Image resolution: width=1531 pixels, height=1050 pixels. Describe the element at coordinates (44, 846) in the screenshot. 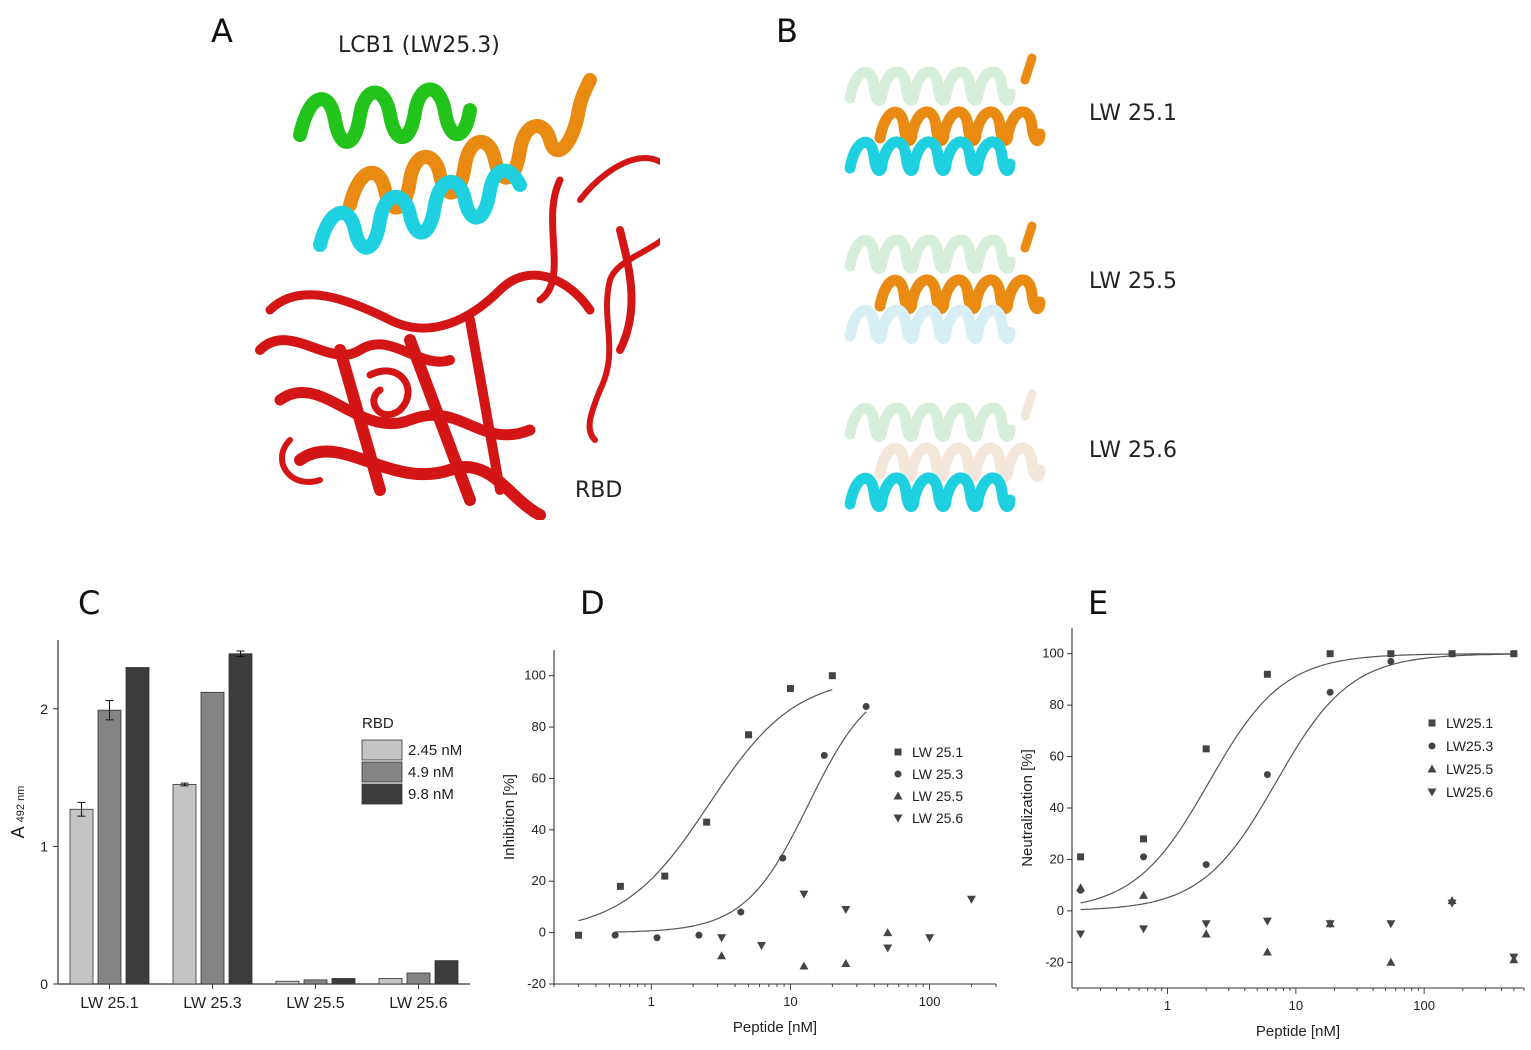

I see `y-tick-label: 1` at that location.